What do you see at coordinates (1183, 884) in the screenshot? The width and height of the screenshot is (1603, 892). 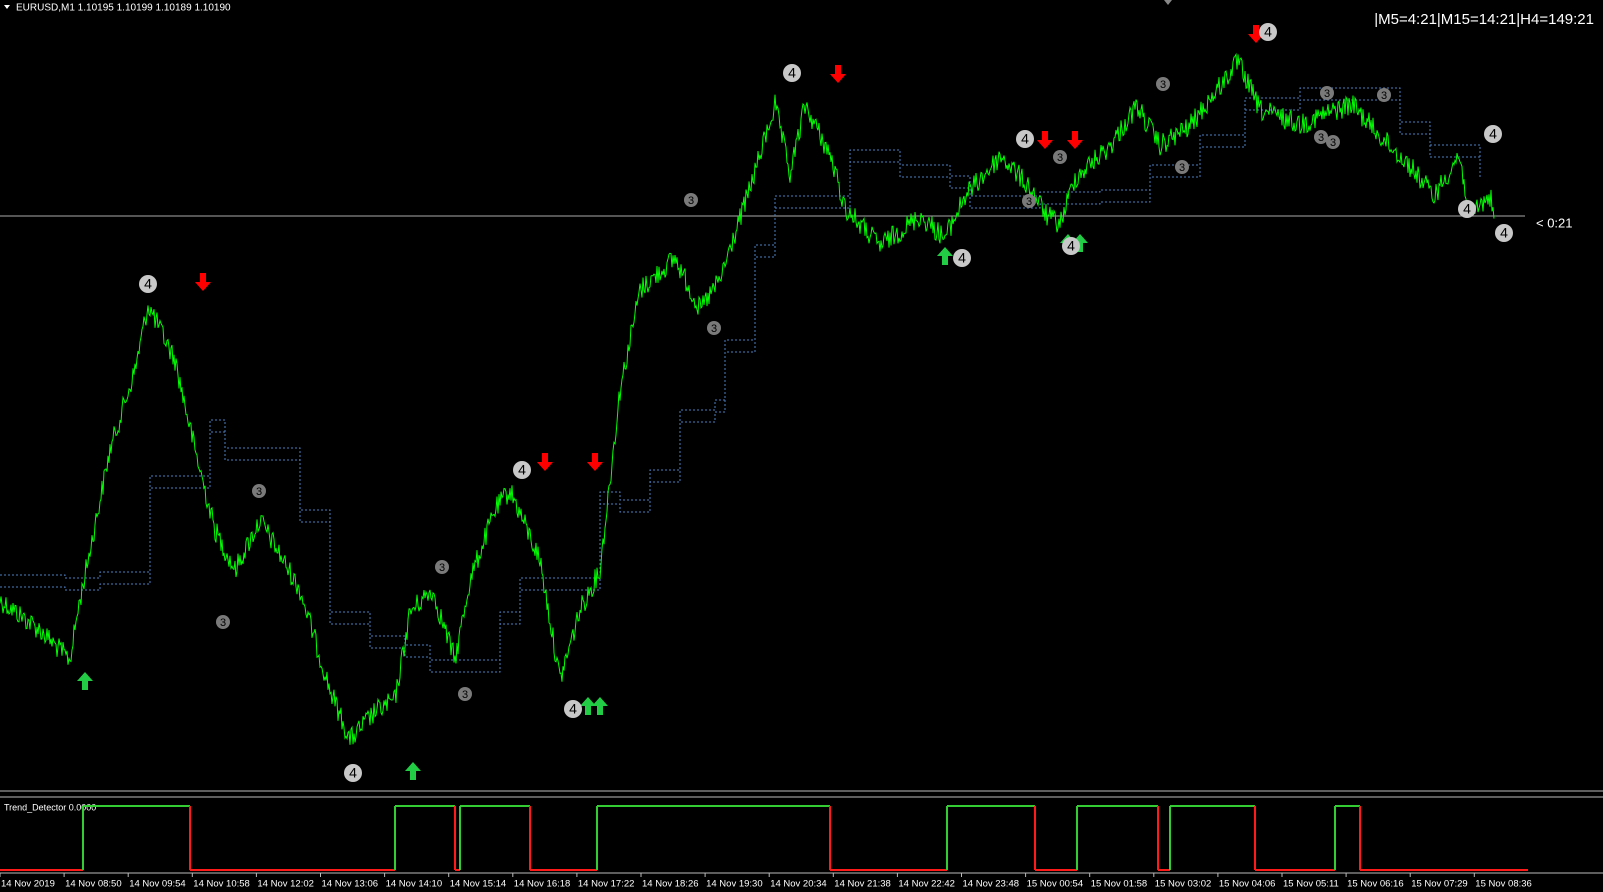 I see `time-label: 15 Nov 03:02` at bounding box center [1183, 884].